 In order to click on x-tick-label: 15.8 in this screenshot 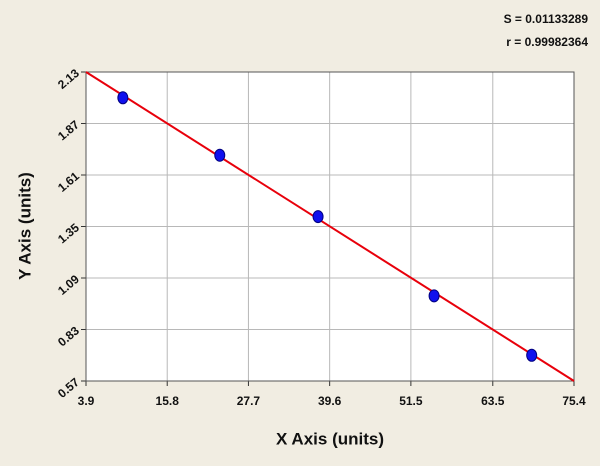, I will do `click(168, 401)`.